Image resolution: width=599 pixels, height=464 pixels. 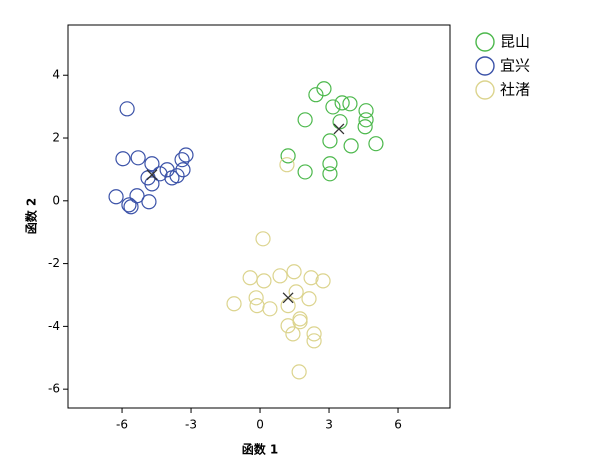 I want to click on legend-label: 昆山, so click(x=515, y=42).